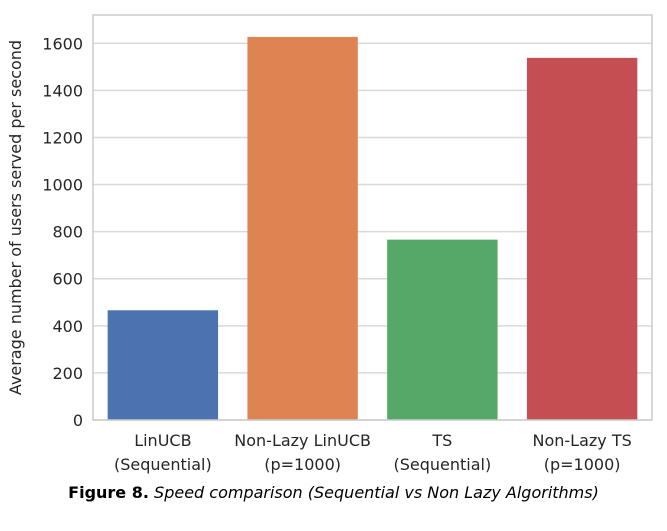  What do you see at coordinates (67, 326) in the screenshot?
I see `y-tick-label: 400` at bounding box center [67, 326].